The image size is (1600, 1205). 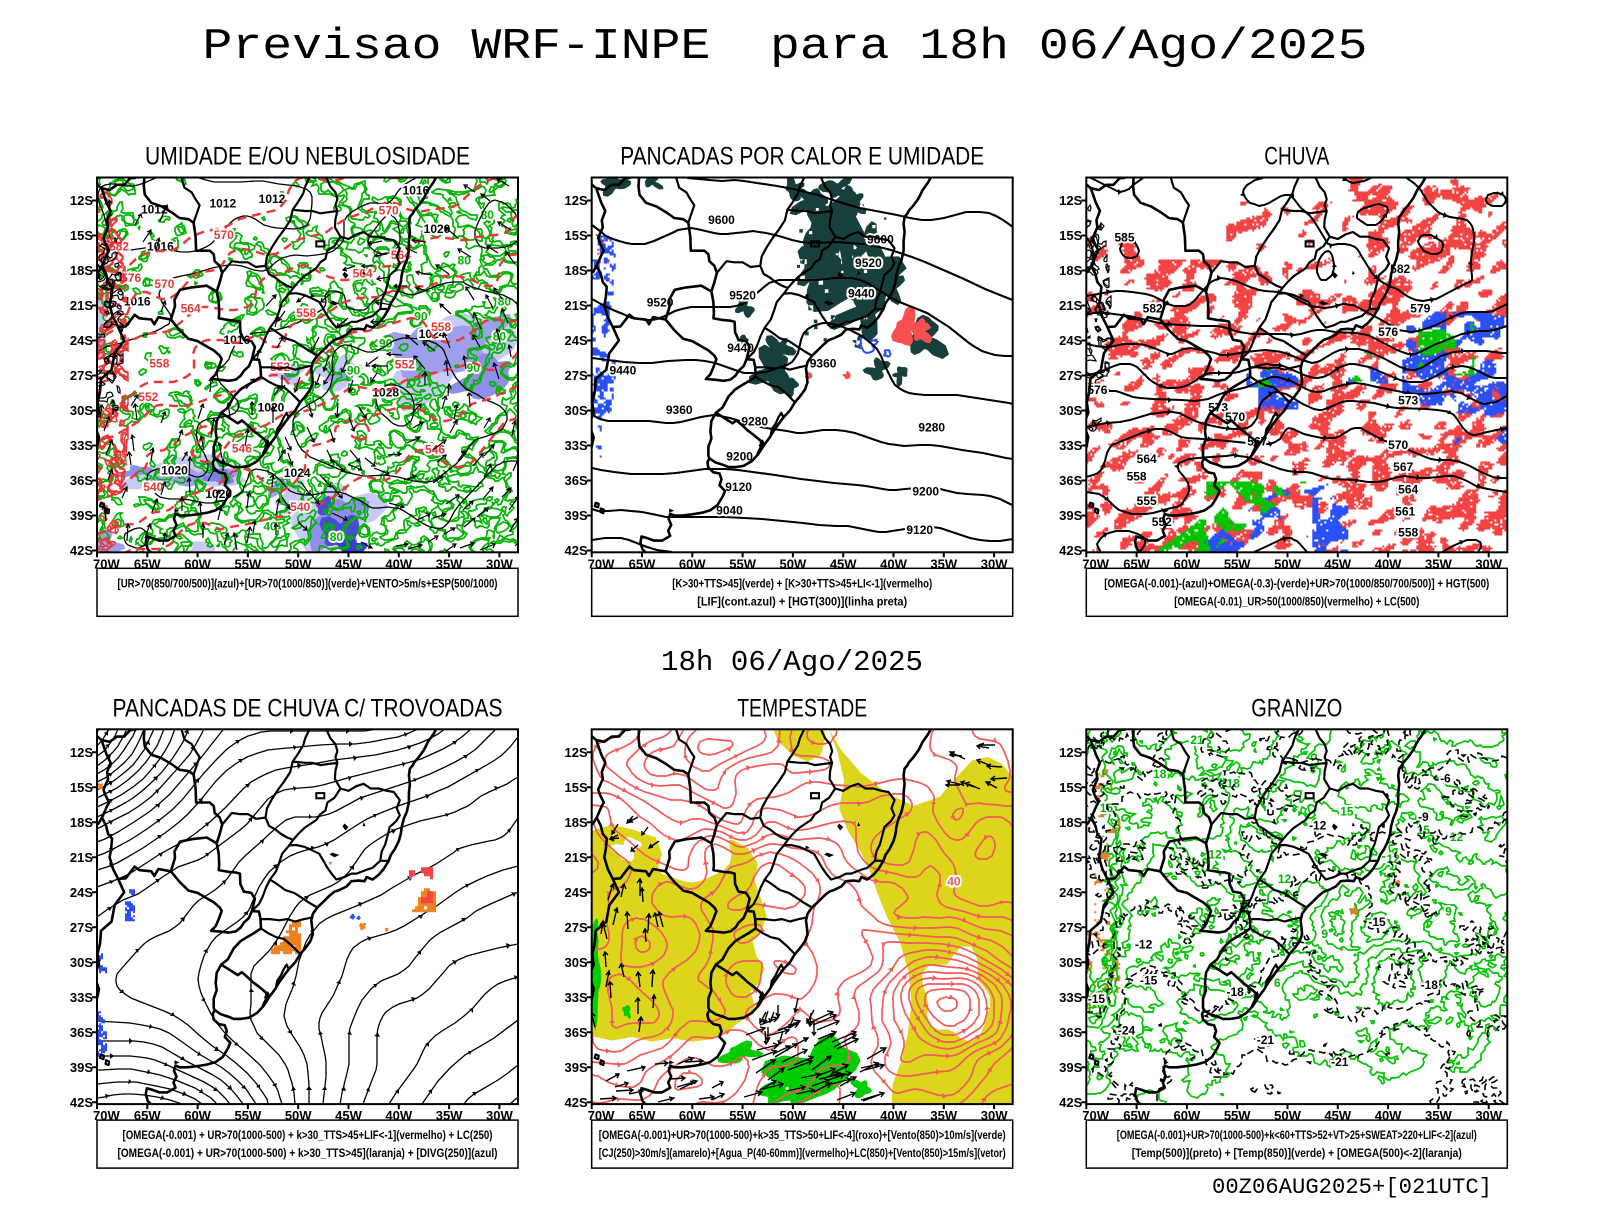 I want to click on svg-text: 582, so click(x=1153, y=309).